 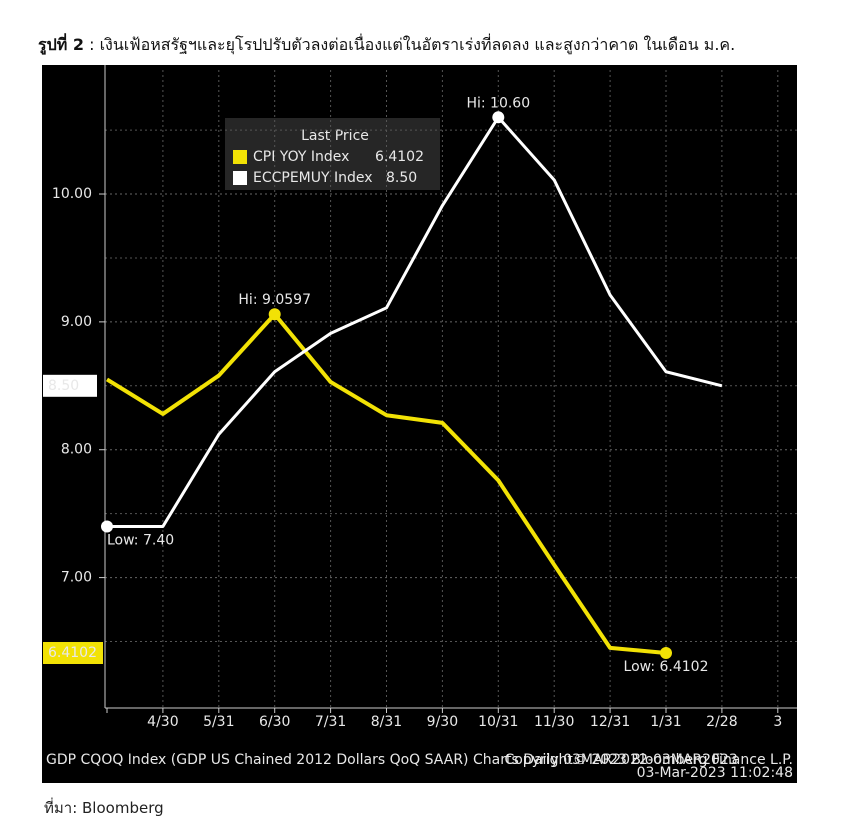 I want to click on x-tick-label: 11/30, so click(x=554, y=722).